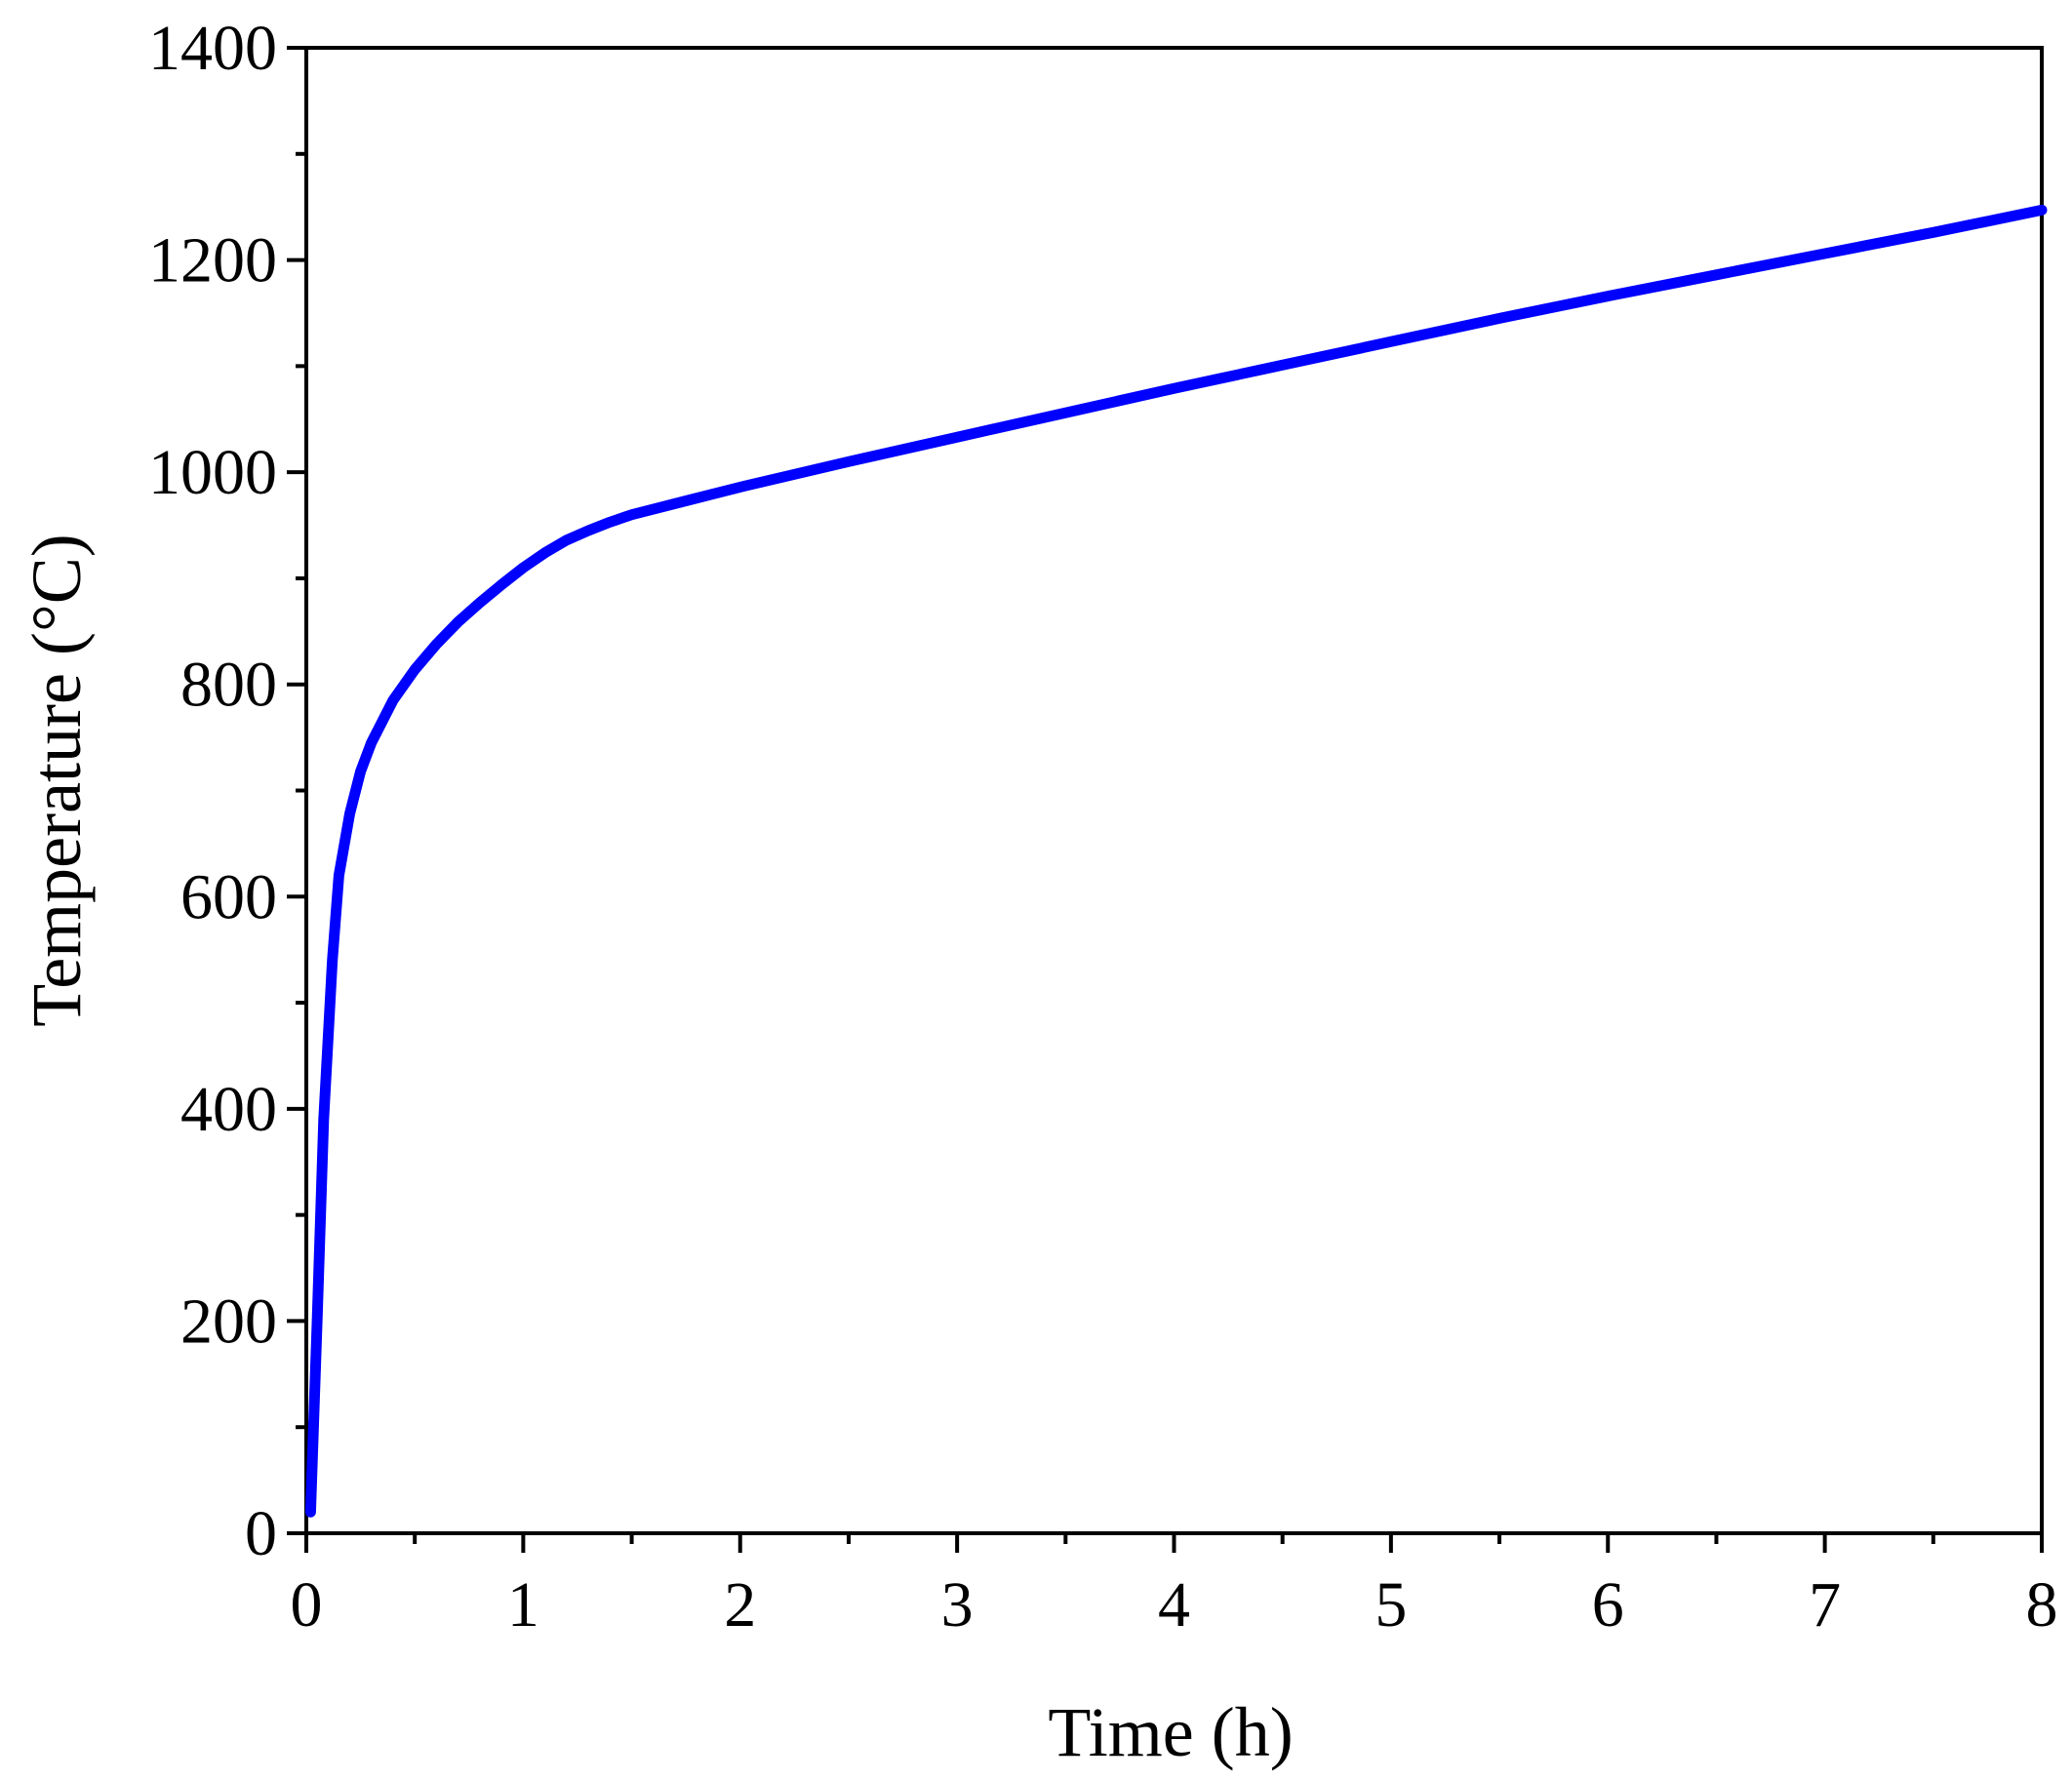 This screenshot has height=1781, width=2072. What do you see at coordinates (229, 1321) in the screenshot?
I see `y-tick-label: 200` at bounding box center [229, 1321].